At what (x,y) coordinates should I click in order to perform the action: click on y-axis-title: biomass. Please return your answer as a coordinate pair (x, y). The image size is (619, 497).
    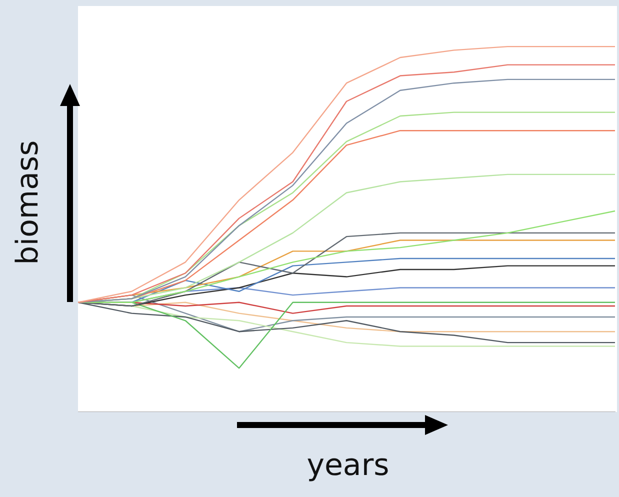
    Looking at the image, I should click on (28, 203).